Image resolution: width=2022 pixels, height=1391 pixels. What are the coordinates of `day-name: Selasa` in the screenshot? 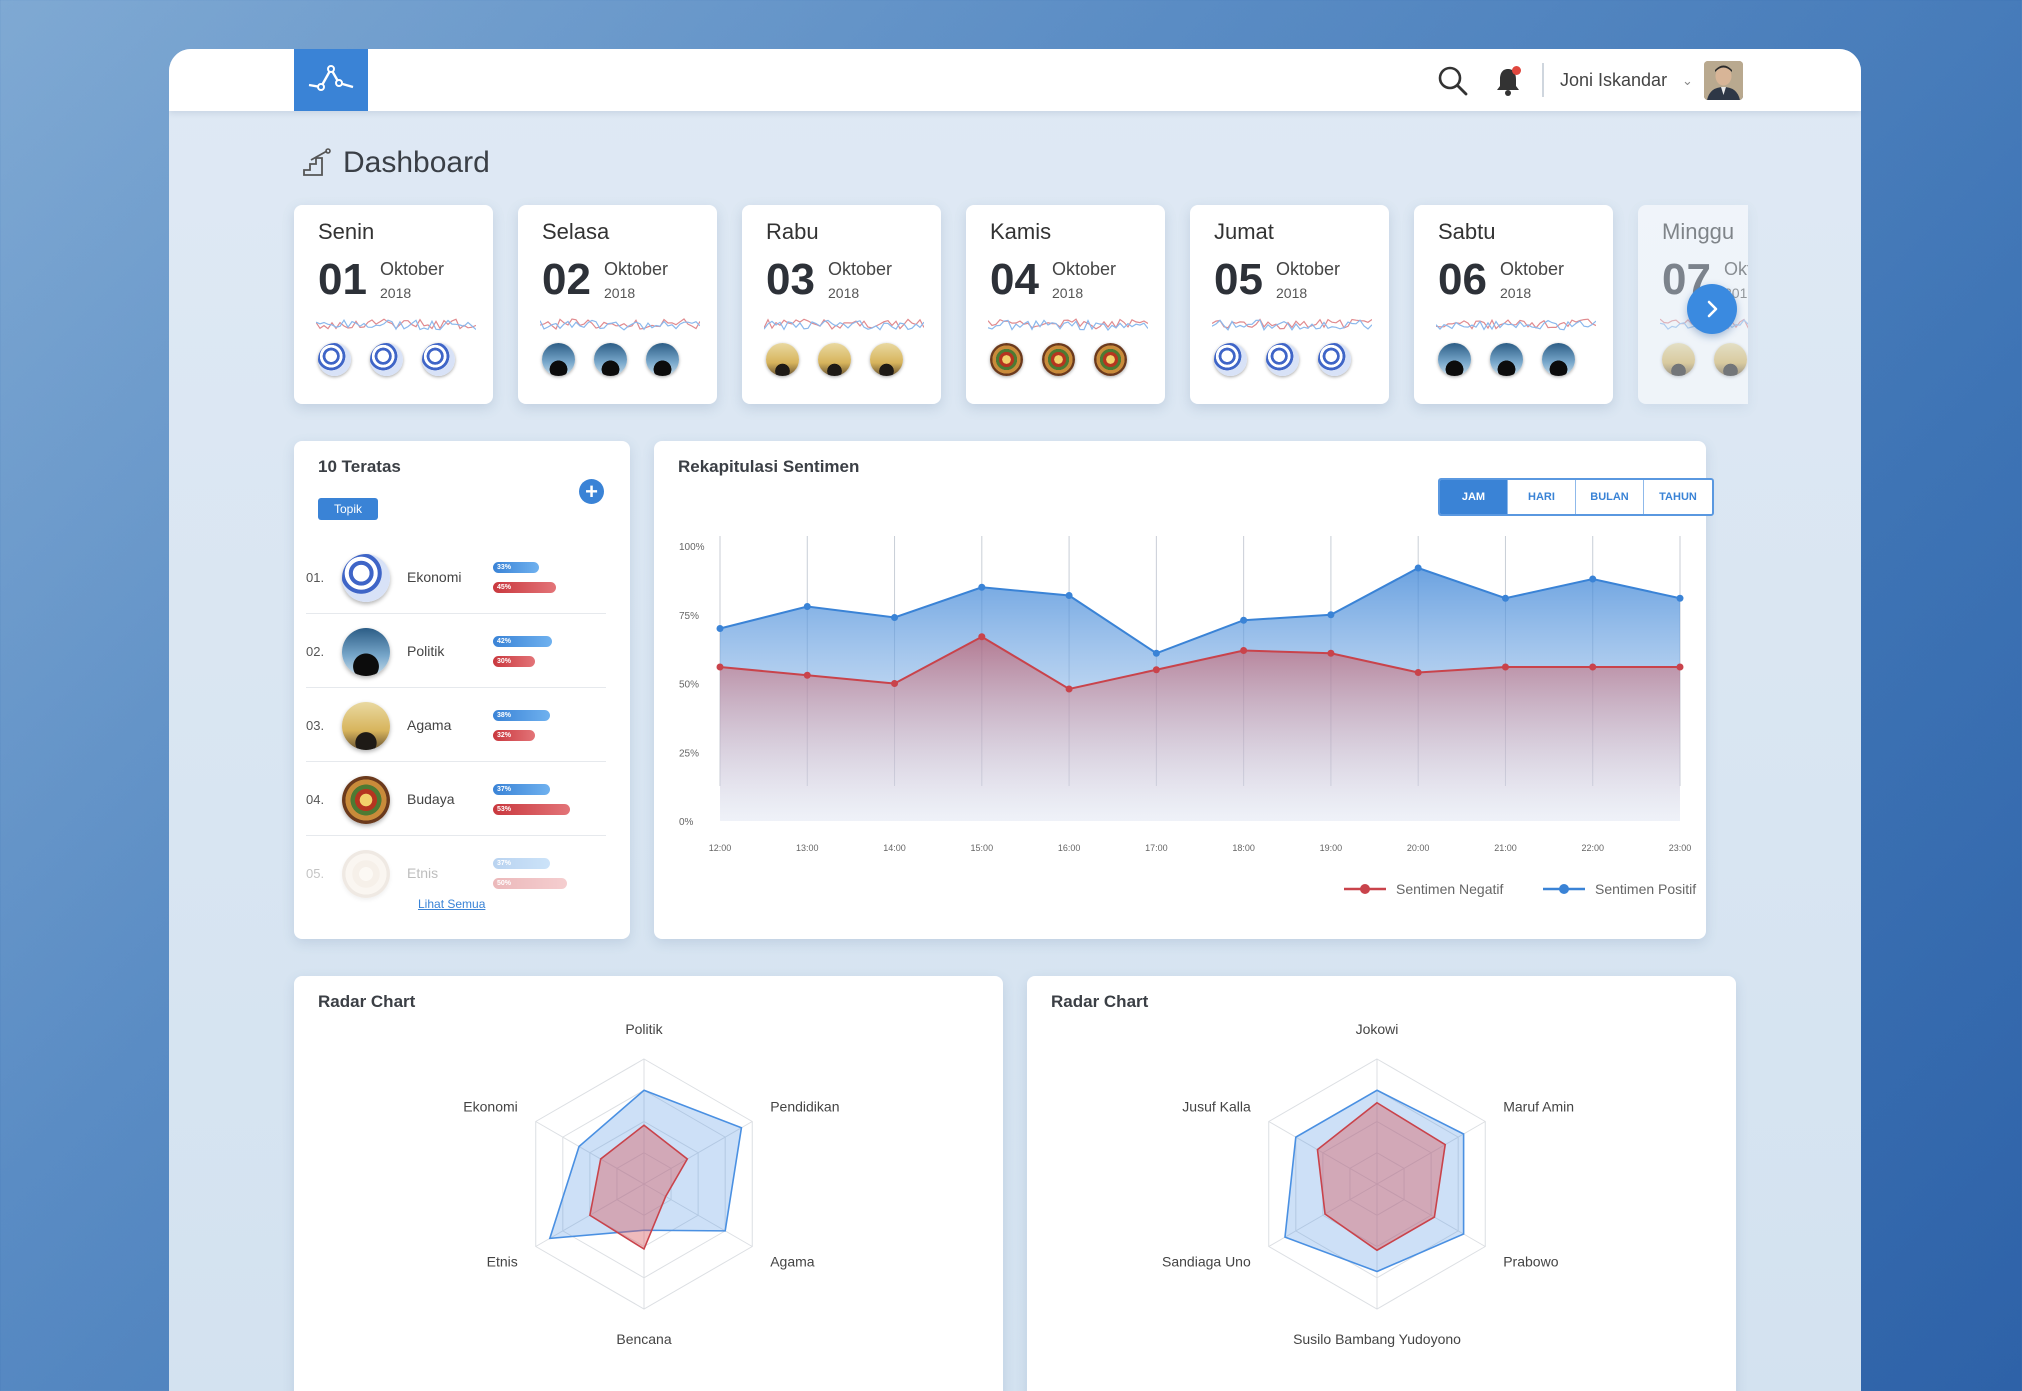 It's located at (576, 231).